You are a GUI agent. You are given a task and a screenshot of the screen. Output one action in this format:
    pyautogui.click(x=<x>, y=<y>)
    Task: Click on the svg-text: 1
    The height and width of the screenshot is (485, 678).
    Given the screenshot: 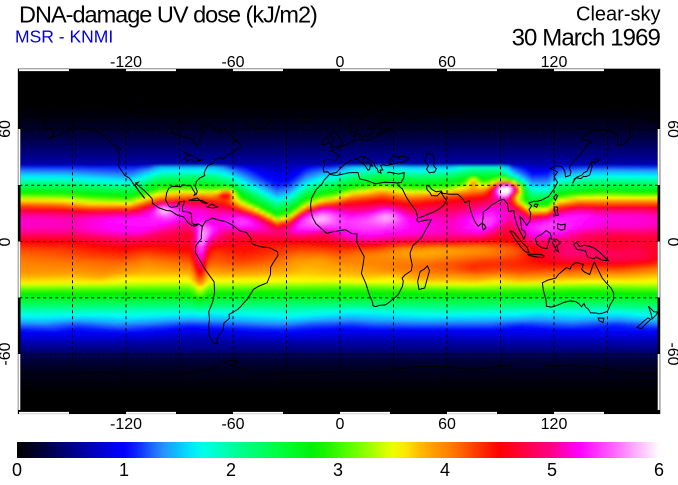 What is the action you would take?
    pyautogui.click(x=124, y=470)
    